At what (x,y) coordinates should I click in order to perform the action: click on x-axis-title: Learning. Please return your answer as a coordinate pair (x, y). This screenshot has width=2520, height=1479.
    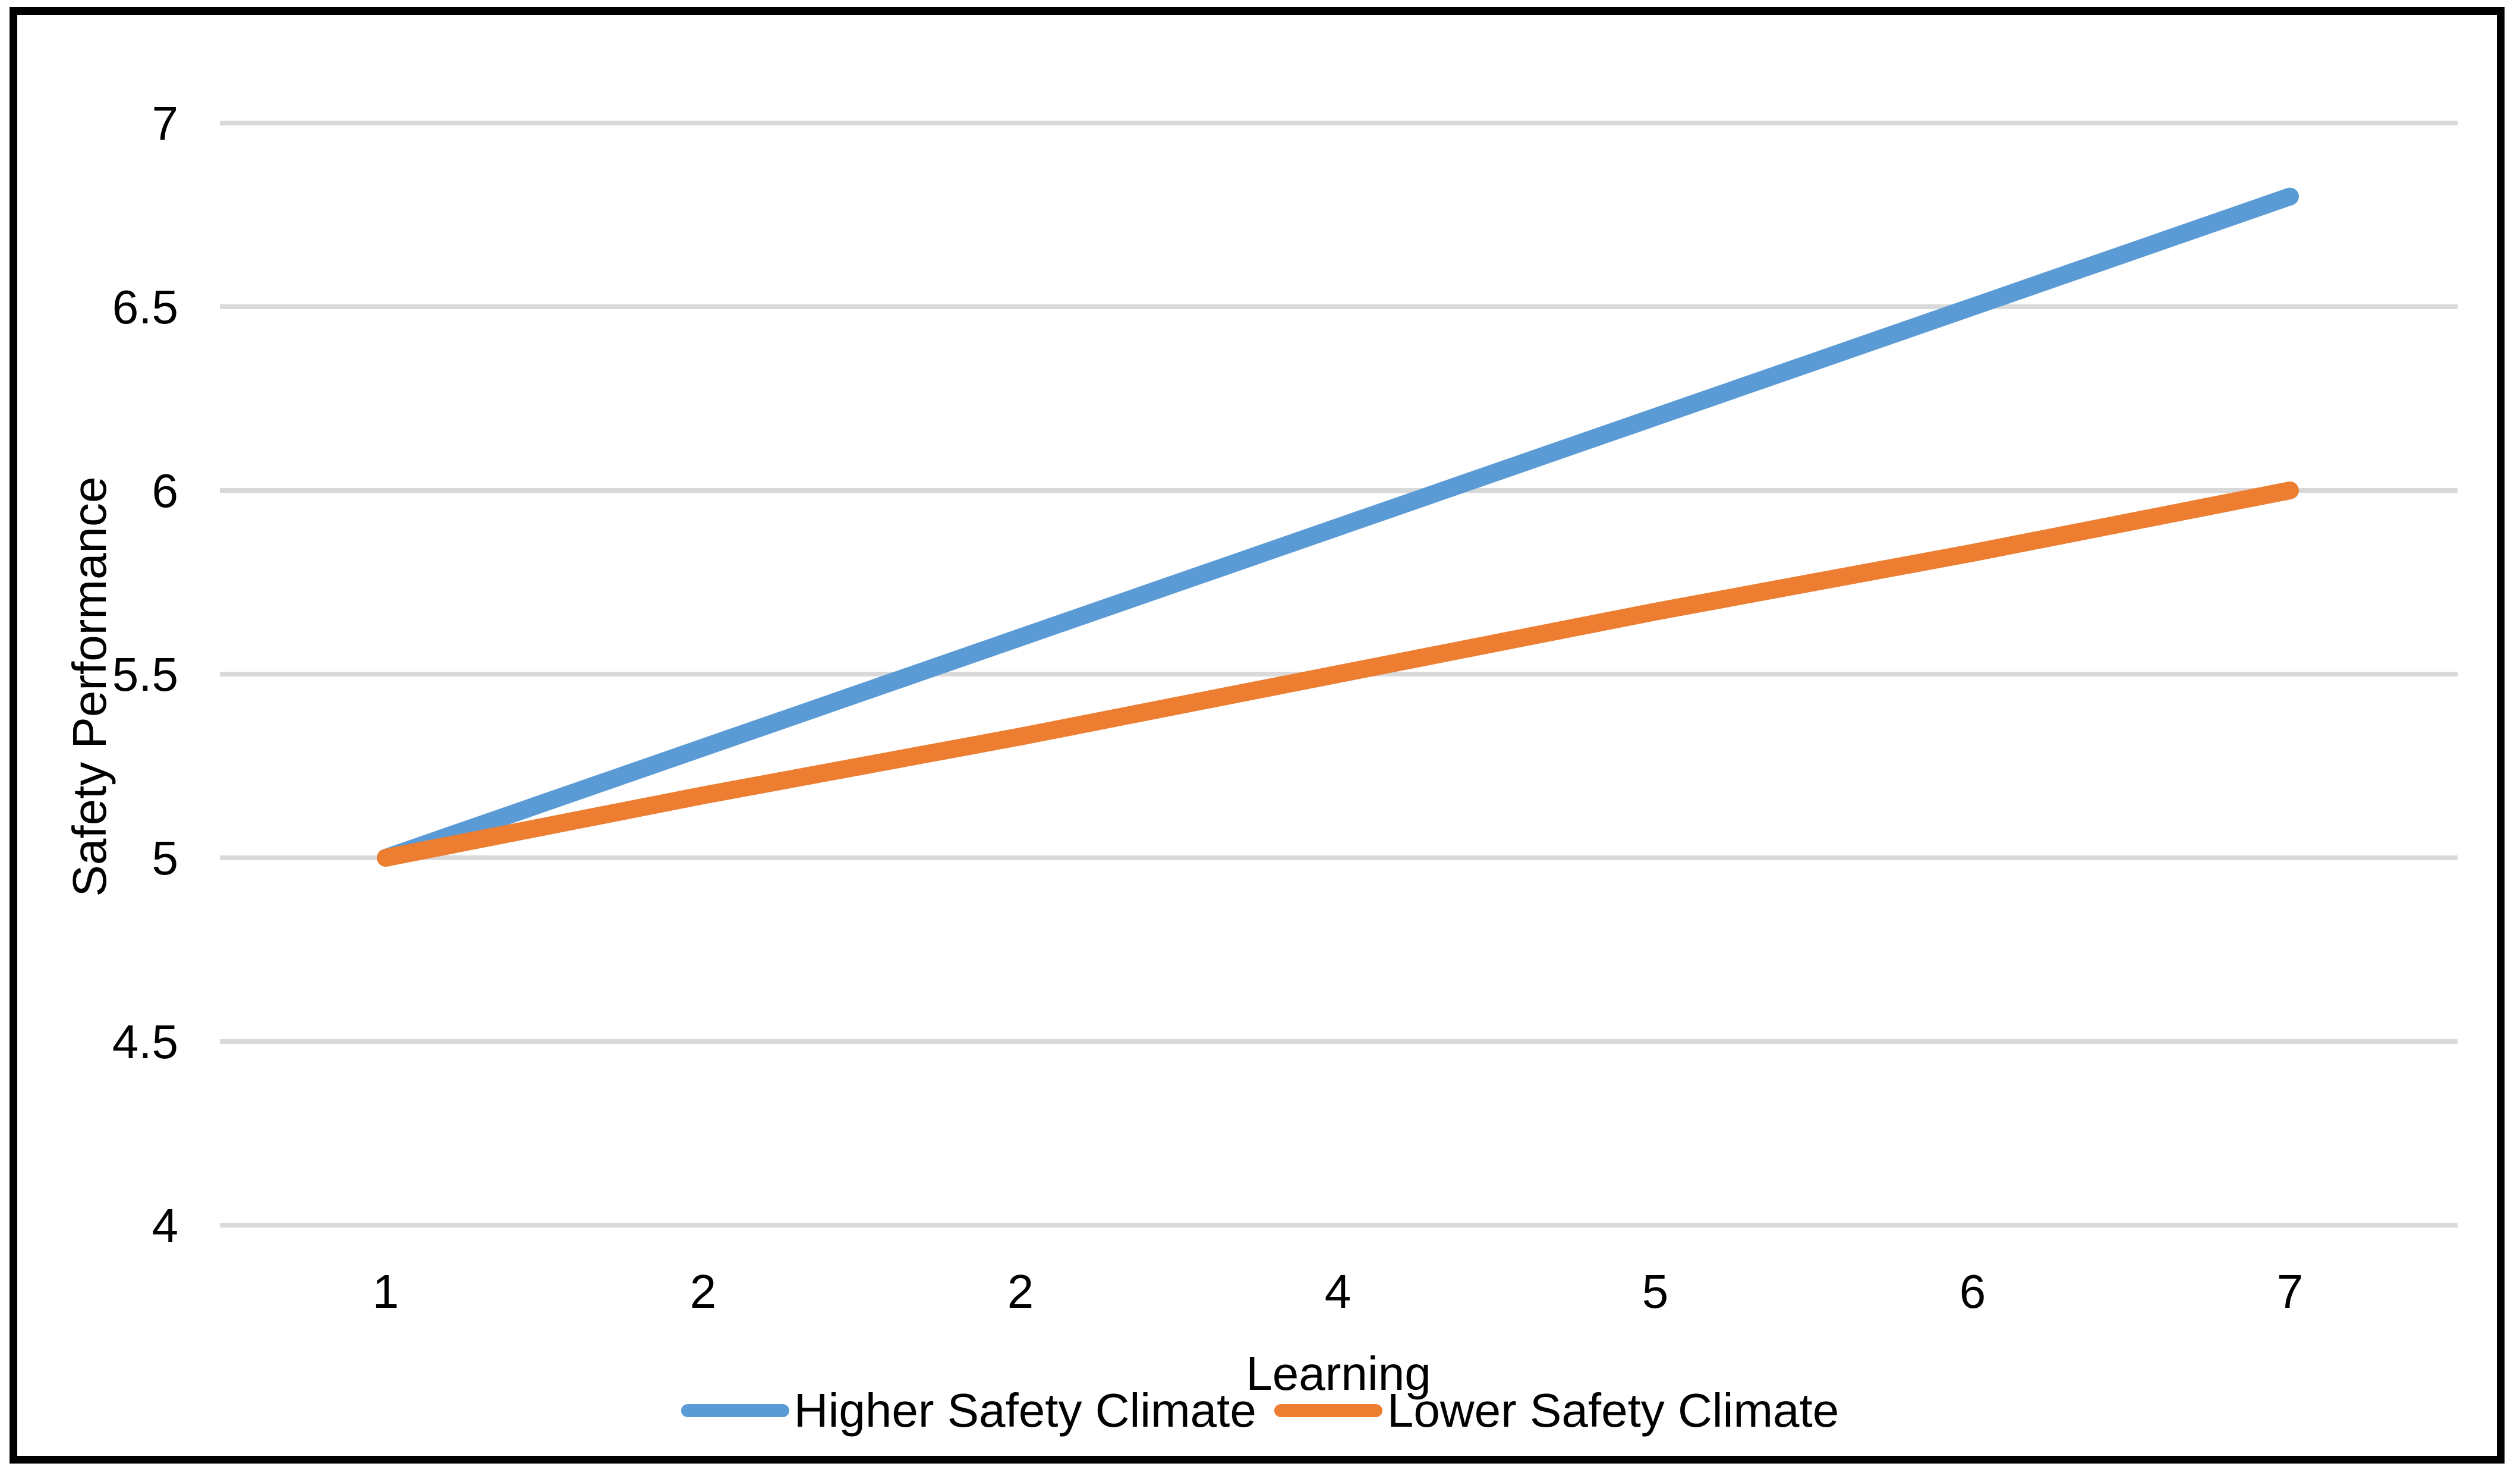
    Looking at the image, I should click on (1338, 1373).